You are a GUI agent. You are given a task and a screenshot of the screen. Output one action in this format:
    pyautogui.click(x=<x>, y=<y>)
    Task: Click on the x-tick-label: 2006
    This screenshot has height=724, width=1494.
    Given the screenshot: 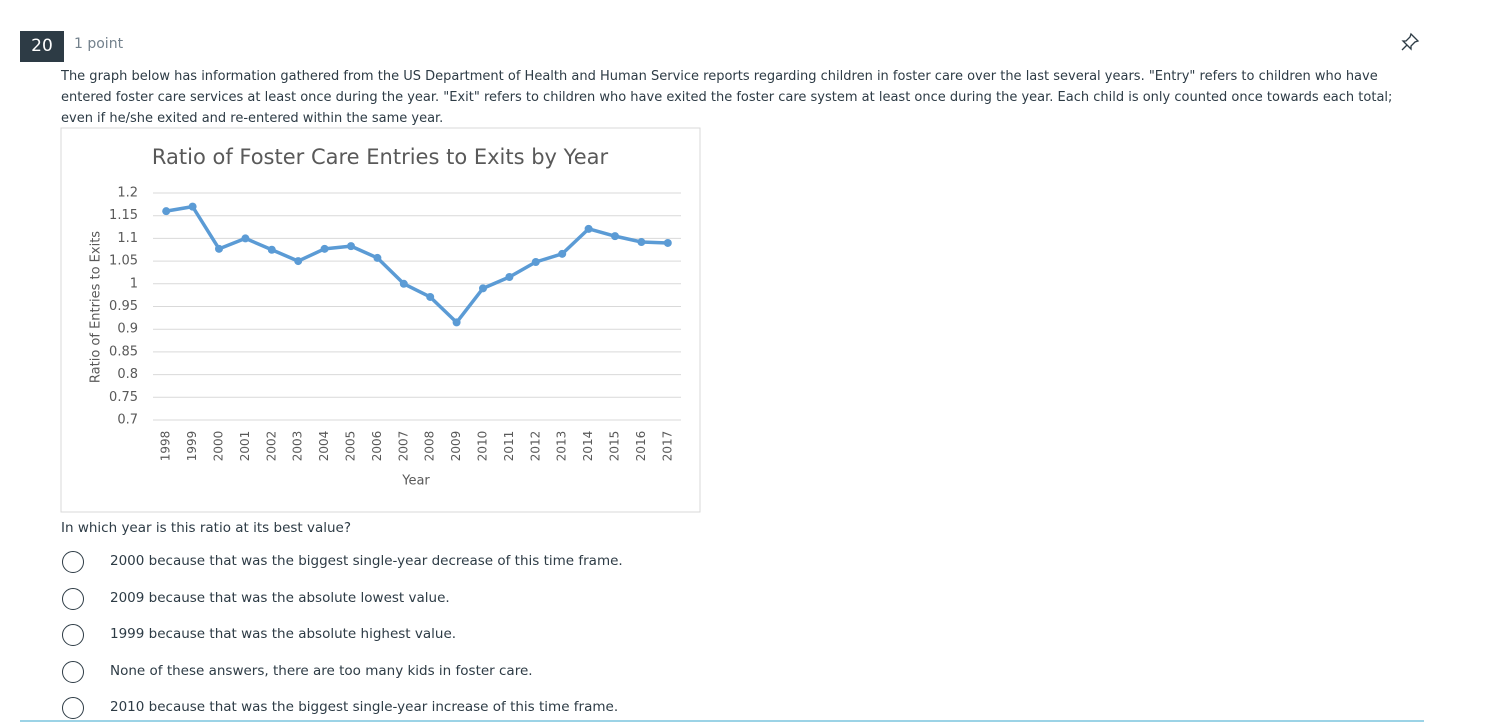 What is the action you would take?
    pyautogui.click(x=377, y=446)
    